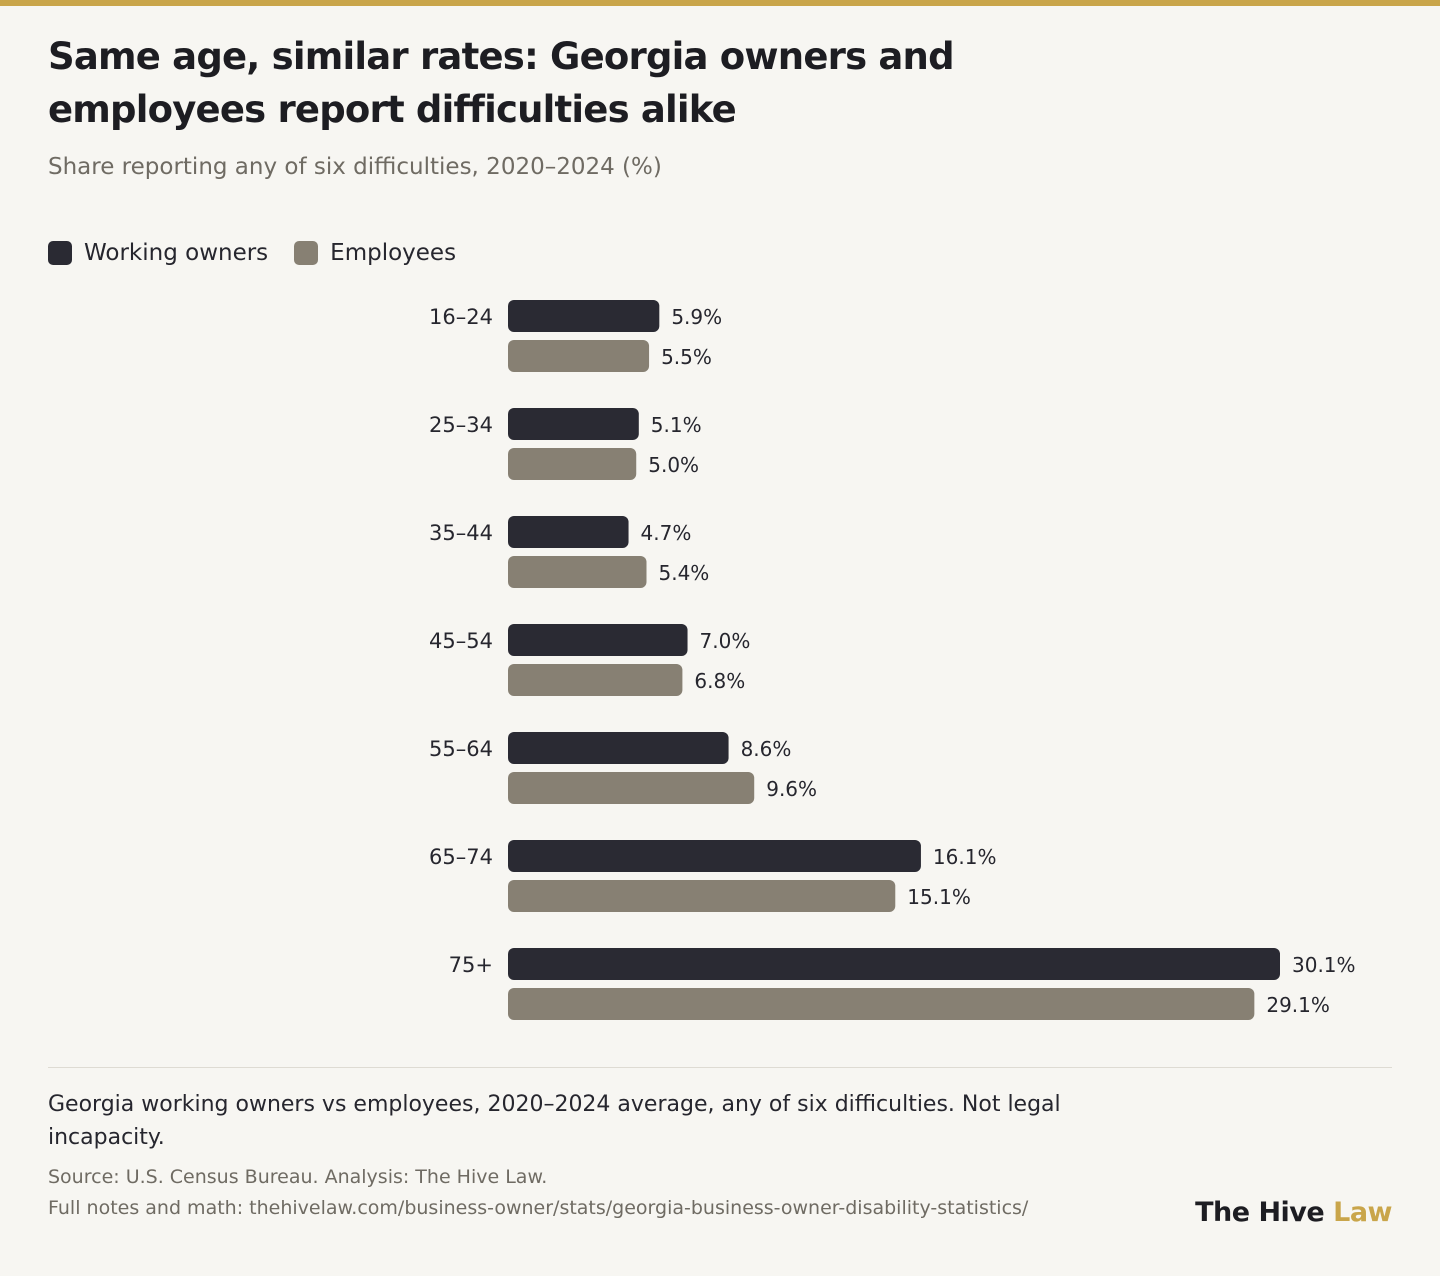  I want to click on category-label-55-64: 55–64, so click(461, 749).